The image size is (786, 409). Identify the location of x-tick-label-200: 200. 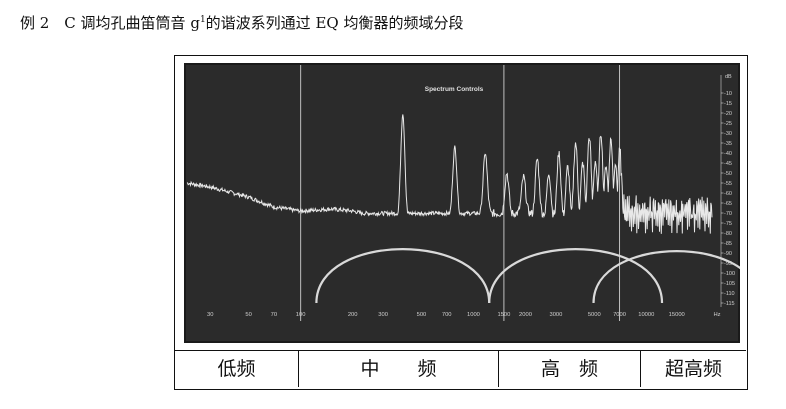
(353, 315).